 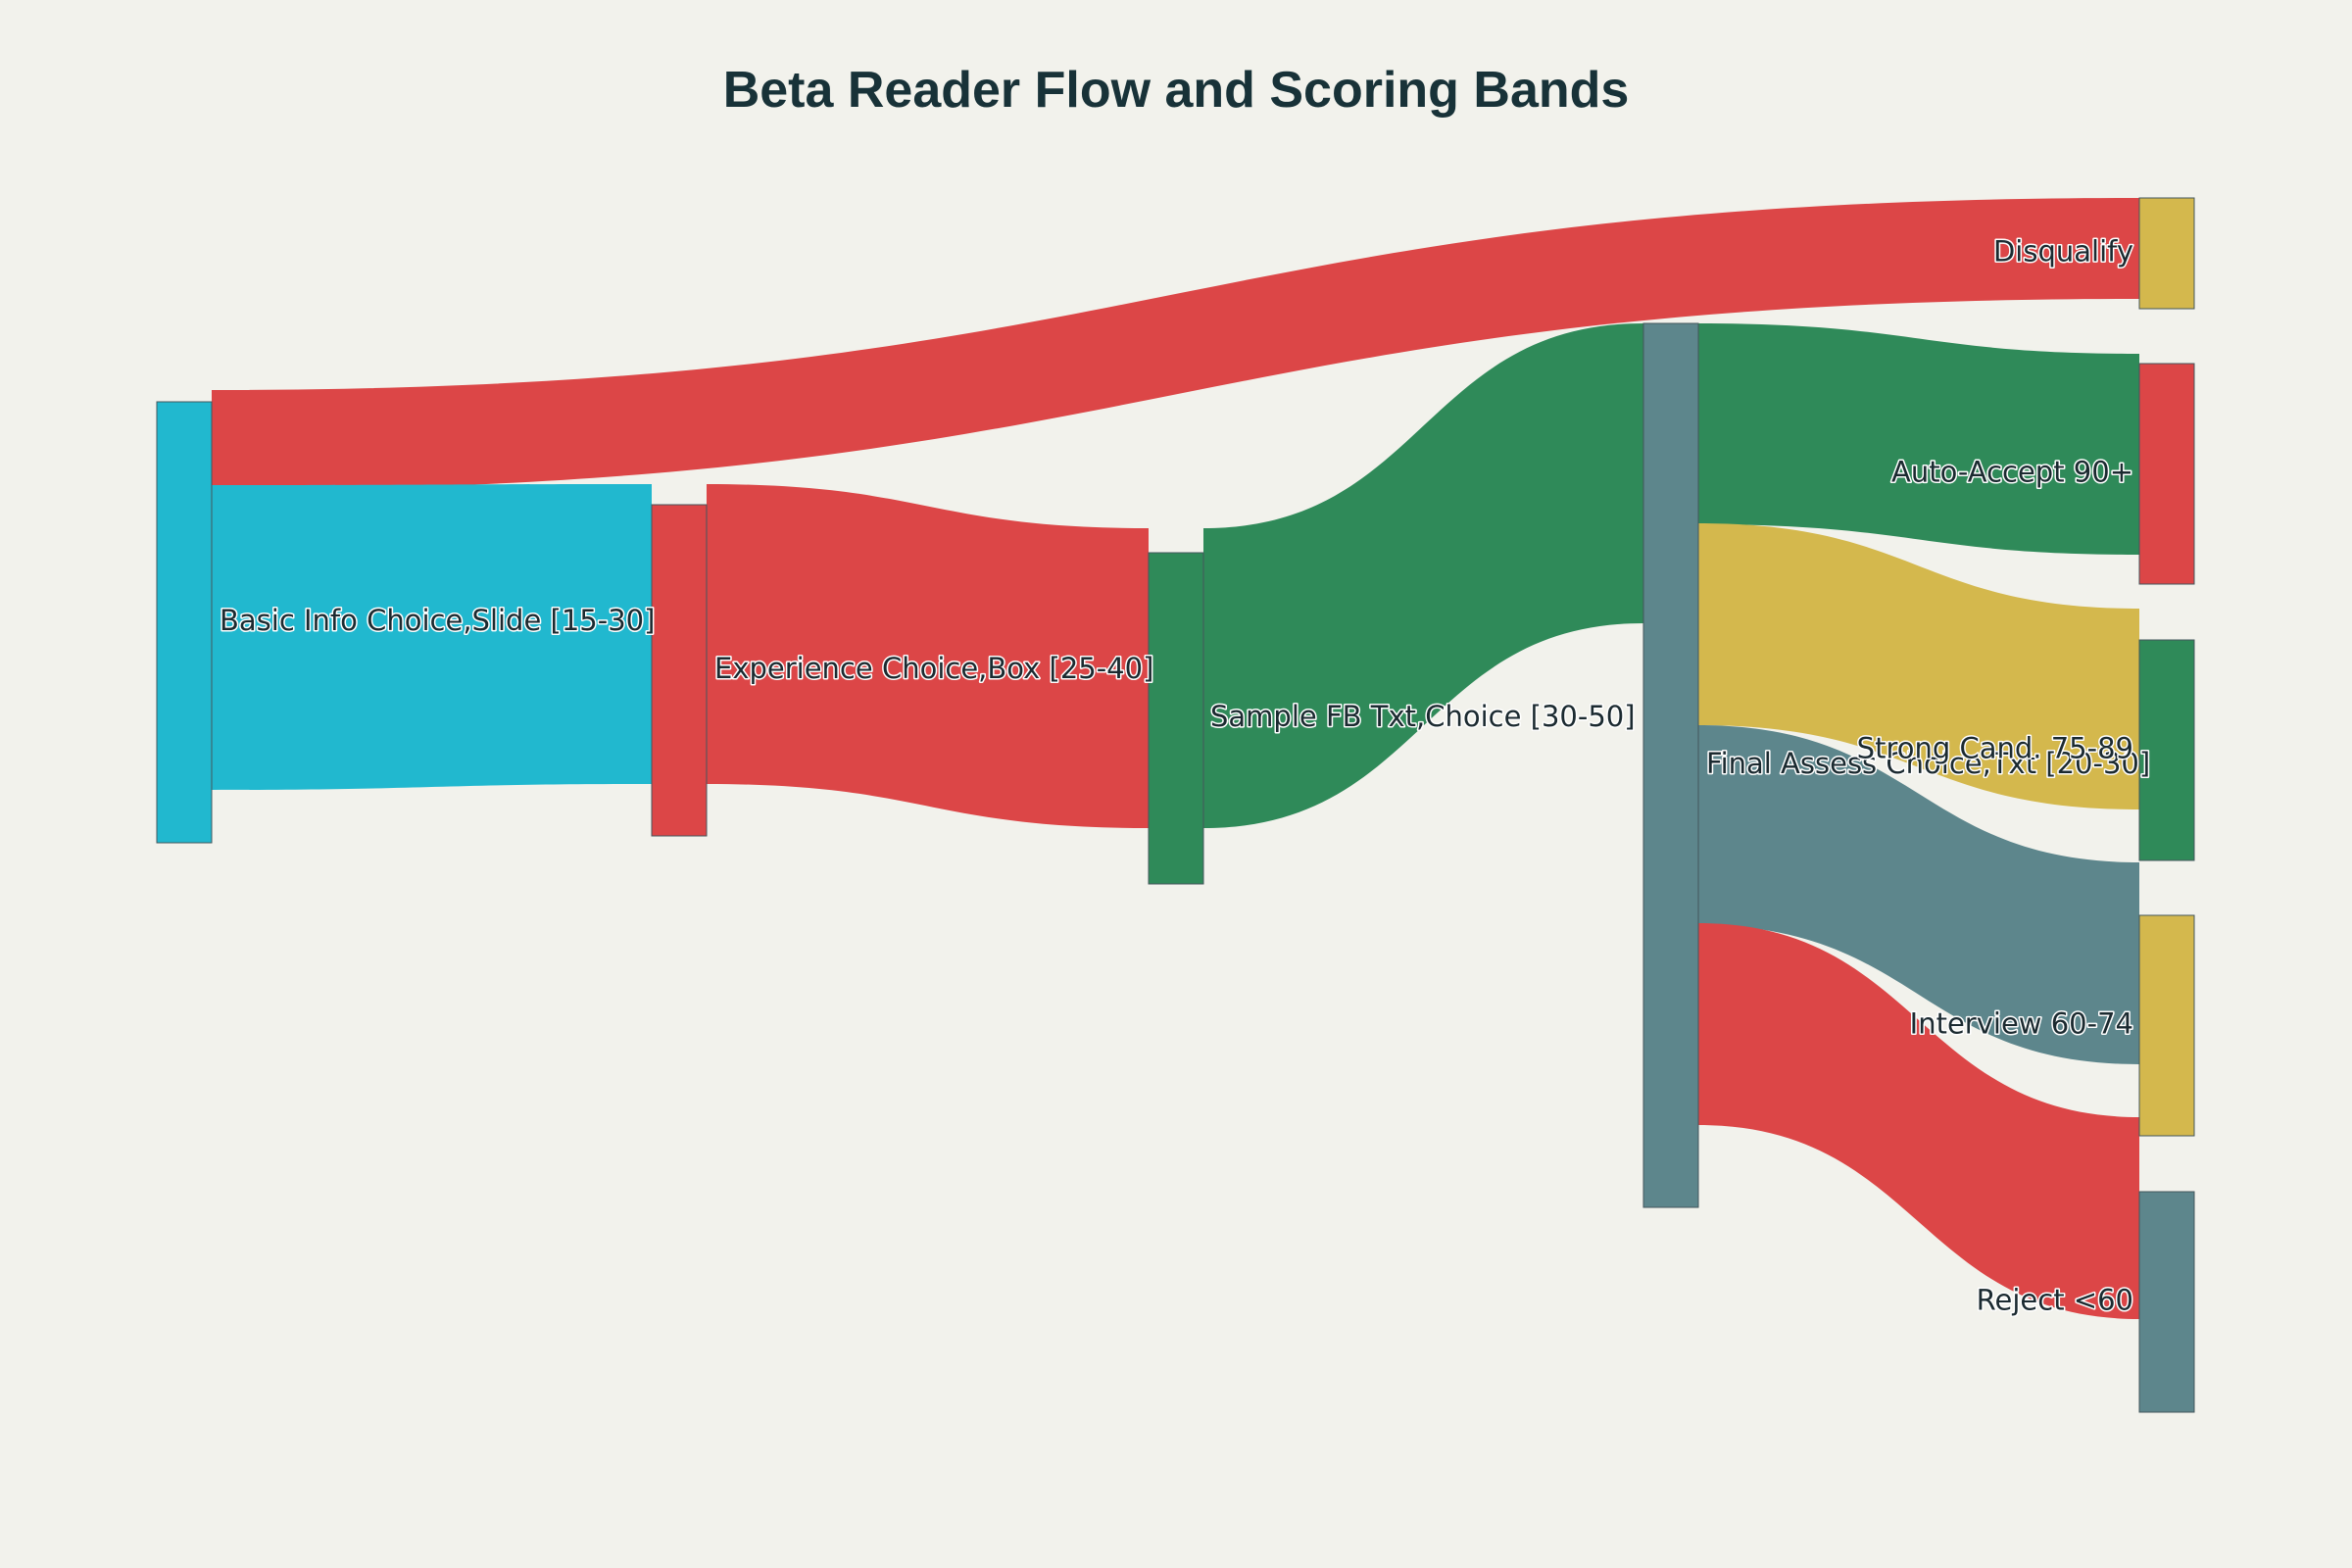 What do you see at coordinates (1918, 666) in the screenshot?
I see `link-final-to-strong` at bounding box center [1918, 666].